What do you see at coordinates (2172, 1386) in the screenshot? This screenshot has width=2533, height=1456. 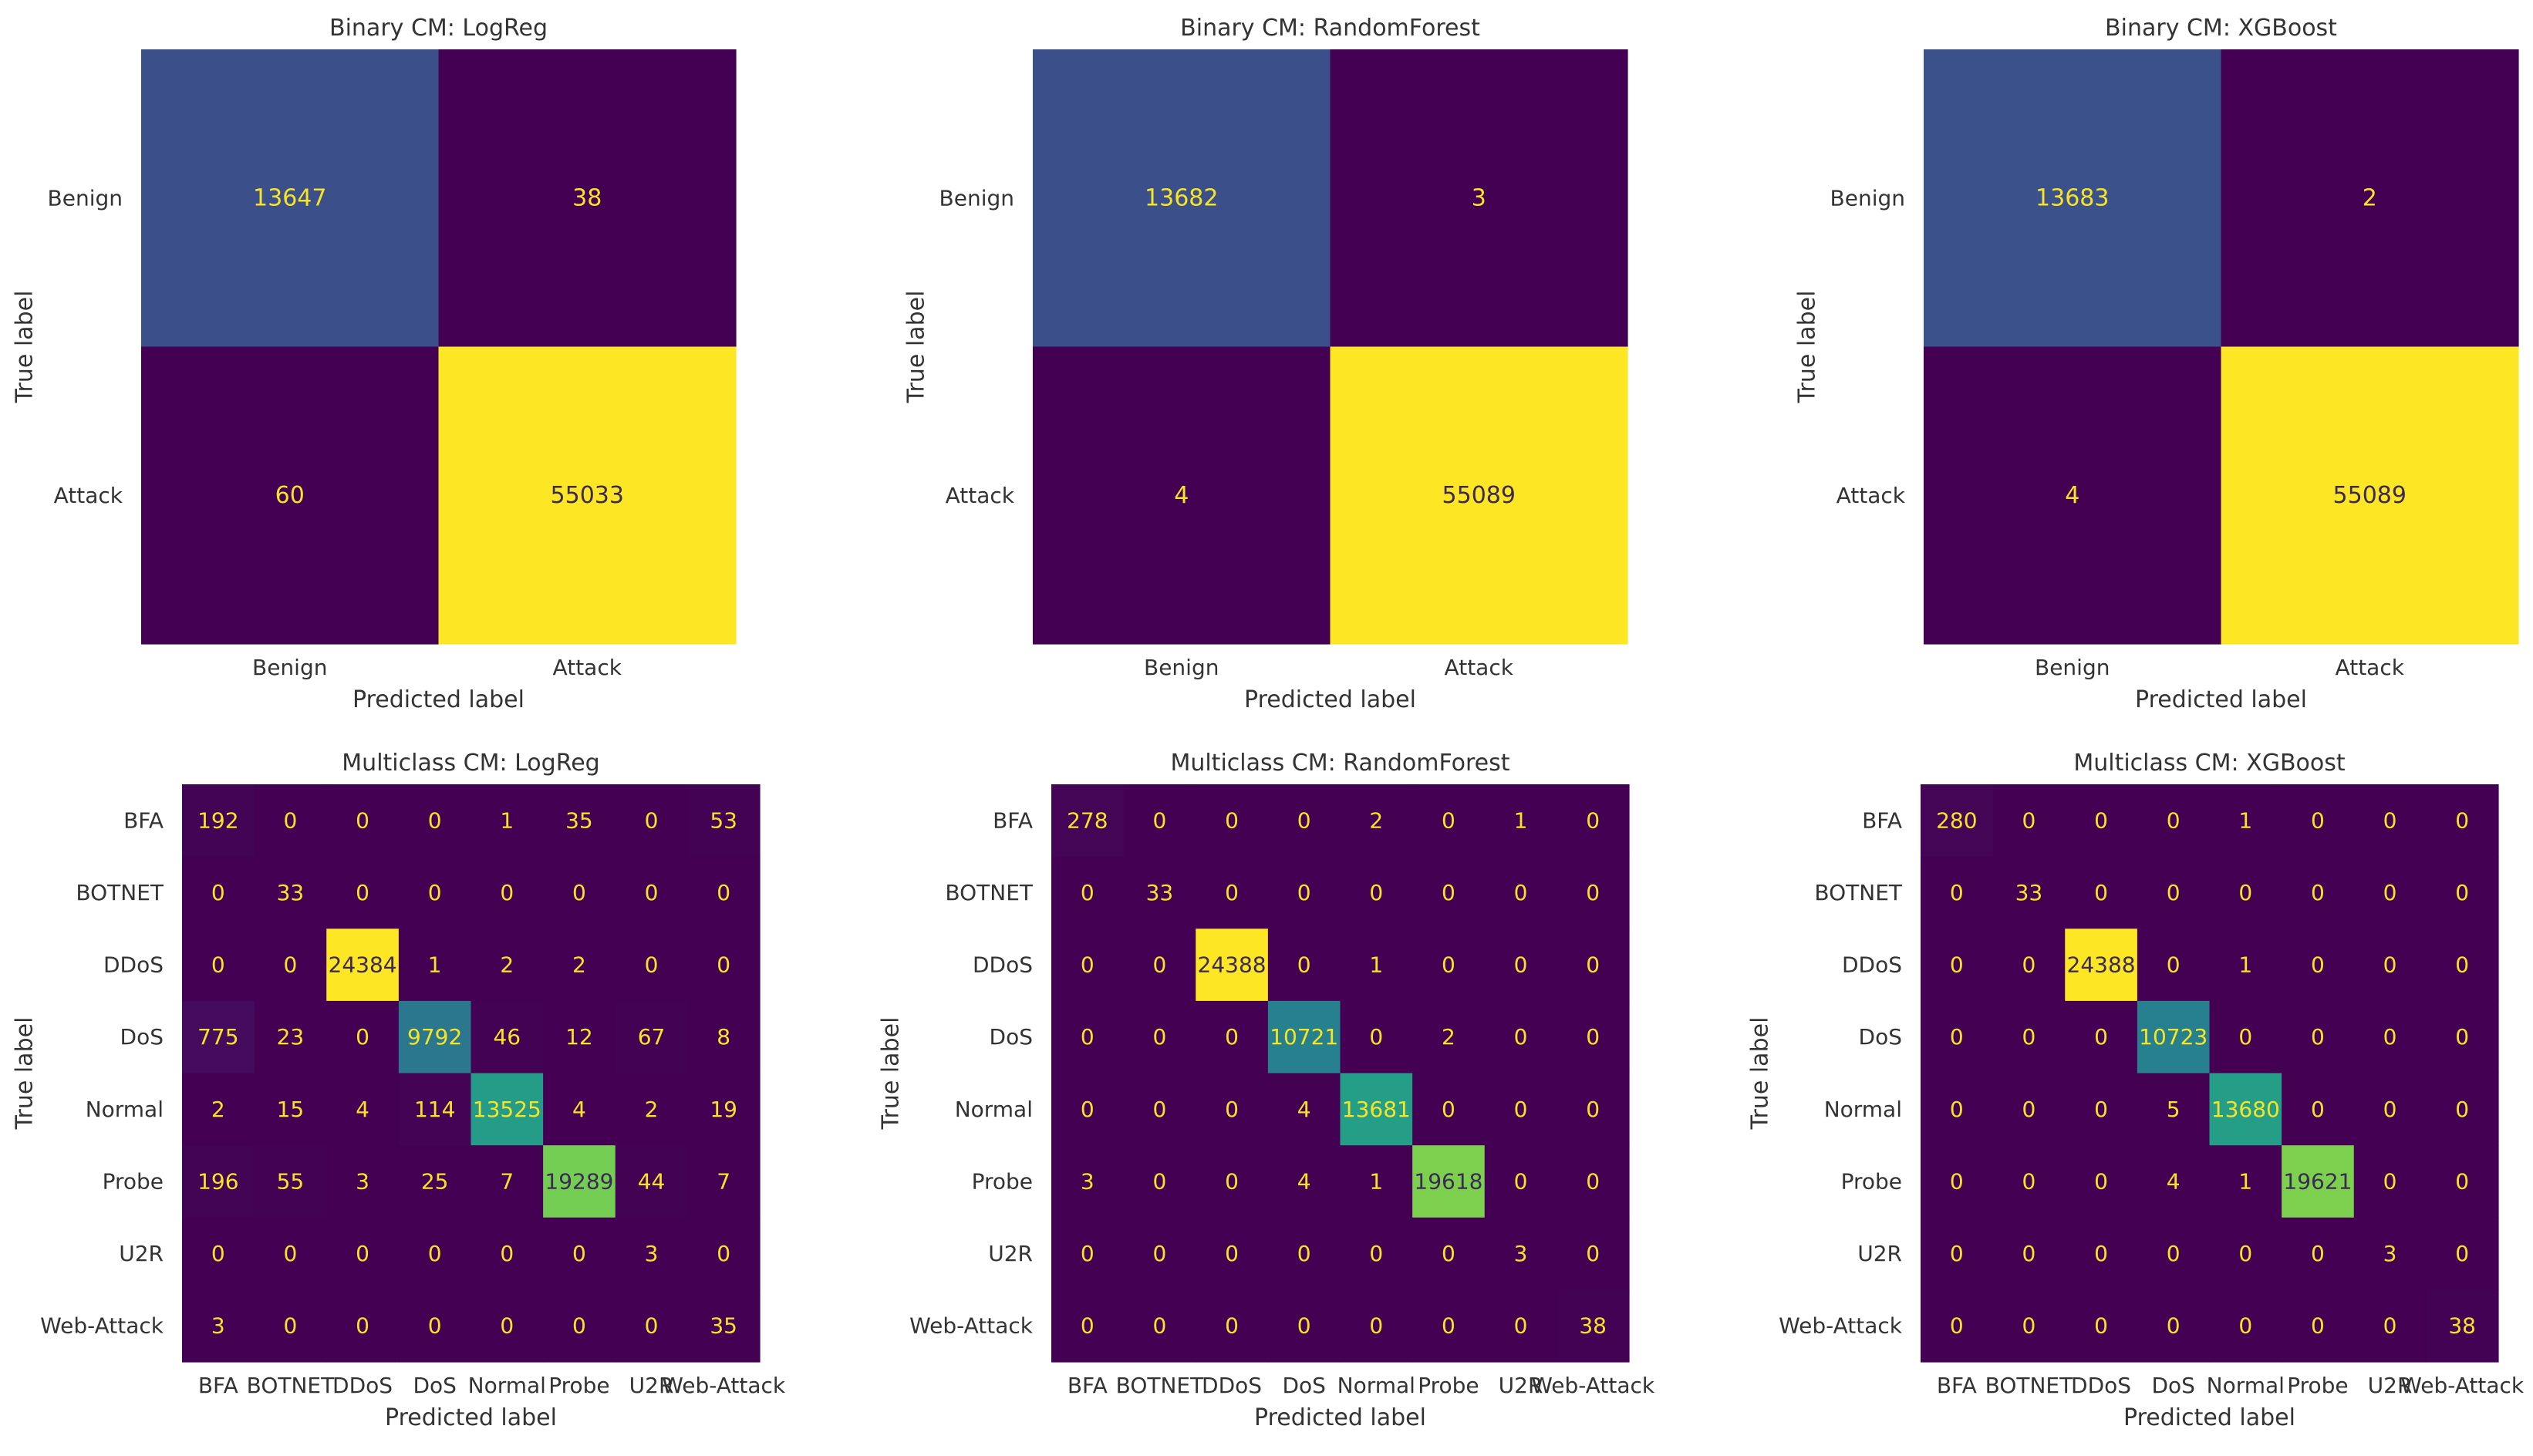 I see `x-tick-label: DoS` at bounding box center [2172, 1386].